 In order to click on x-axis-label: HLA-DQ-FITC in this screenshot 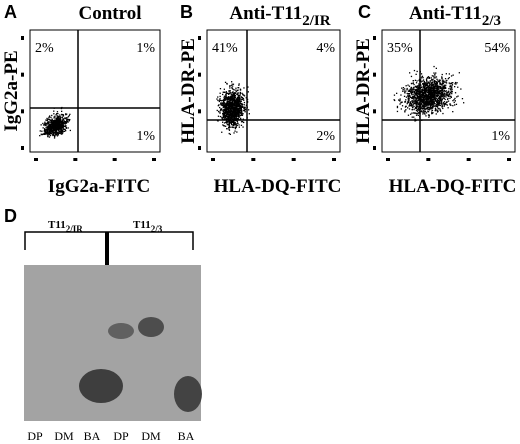, I will do `click(278, 186)`.